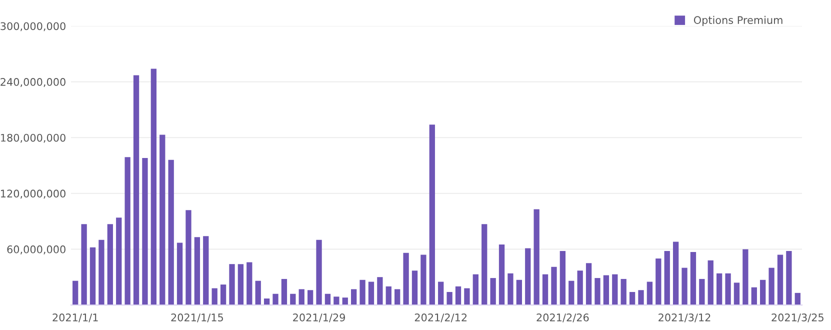 This screenshot has width=831, height=330. Describe the element at coordinates (33, 194) in the screenshot. I see `y-tick-label: 120,000,000` at that location.